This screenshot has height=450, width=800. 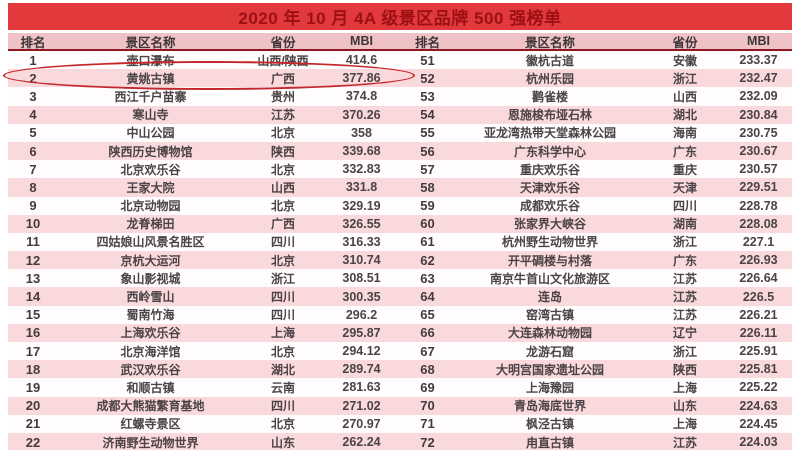 What do you see at coordinates (361, 241) in the screenshot?
I see `mbi-cell: 316.33` at bounding box center [361, 241].